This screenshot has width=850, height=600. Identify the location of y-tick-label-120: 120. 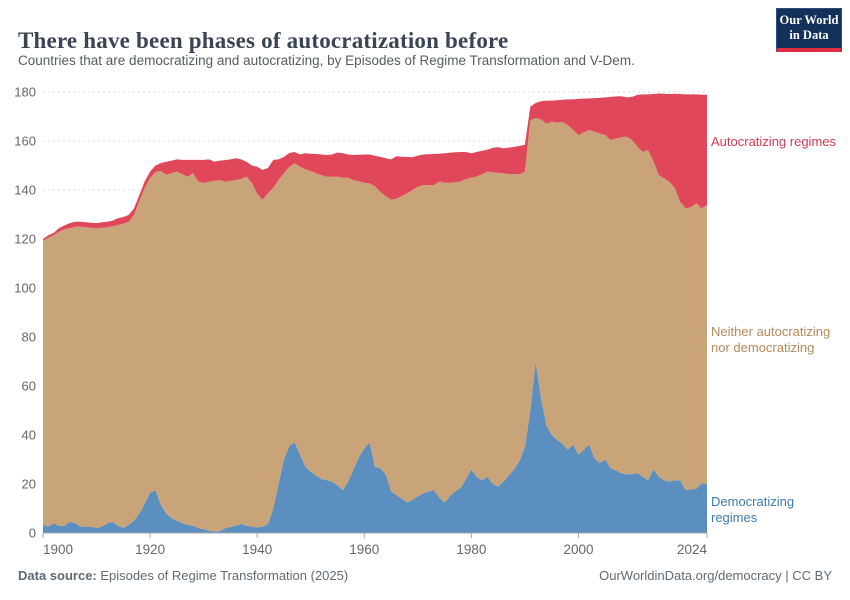
(25, 239).